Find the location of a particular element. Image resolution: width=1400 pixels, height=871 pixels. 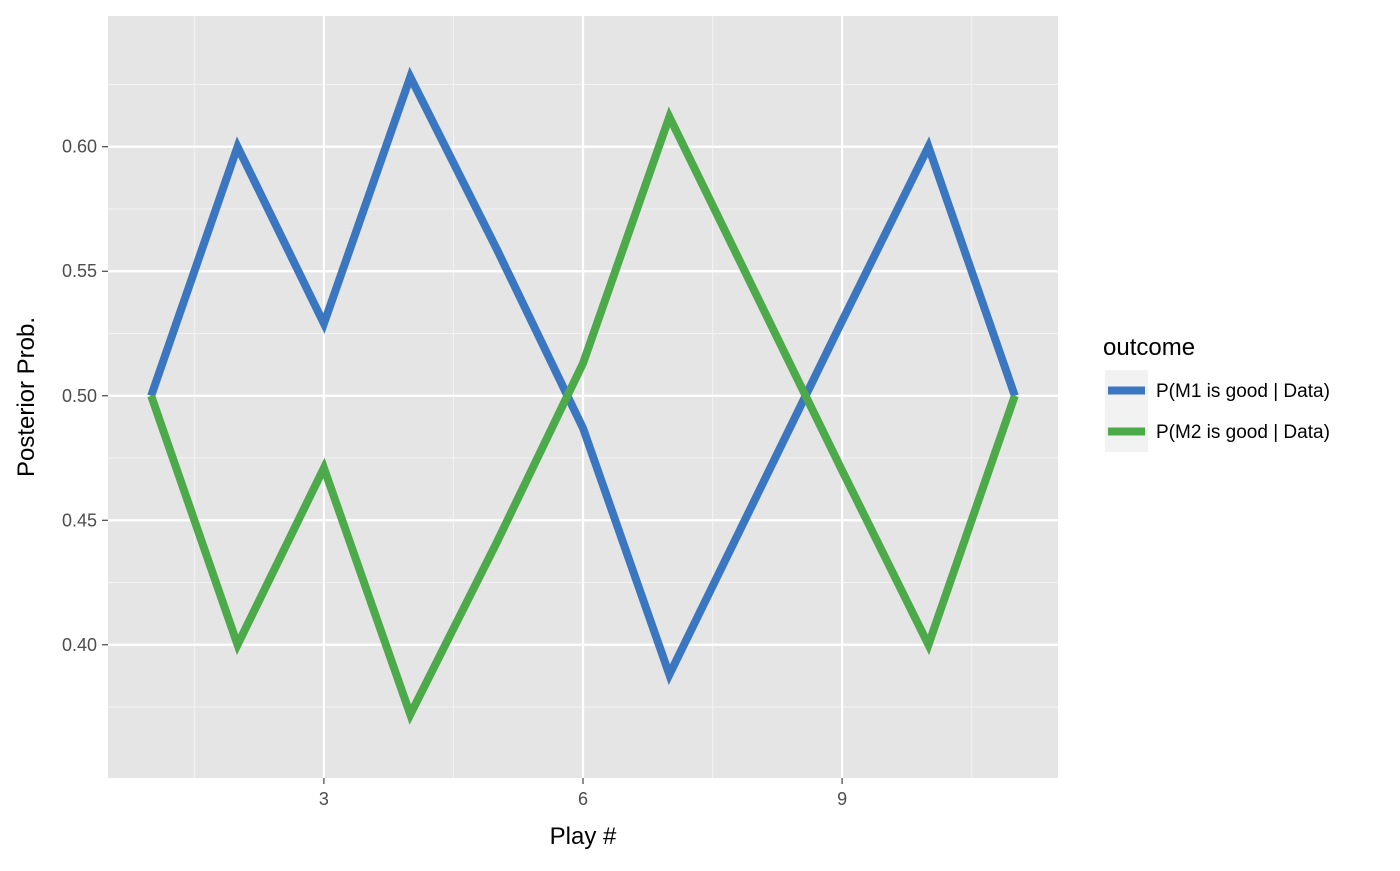

legend-label-1: P(M1 is good | Data) is located at coordinates (1243, 391).